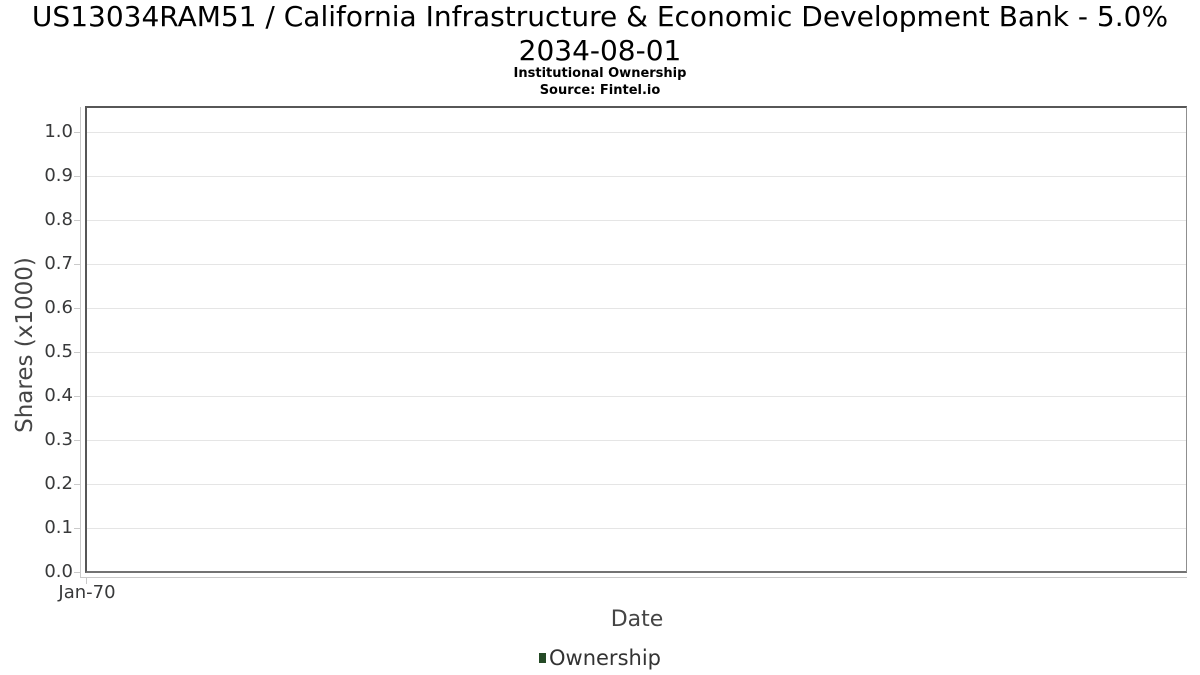 This screenshot has height=675, width=1200. Describe the element at coordinates (58, 263) in the screenshot. I see `y-tick-label: 0.7` at that location.